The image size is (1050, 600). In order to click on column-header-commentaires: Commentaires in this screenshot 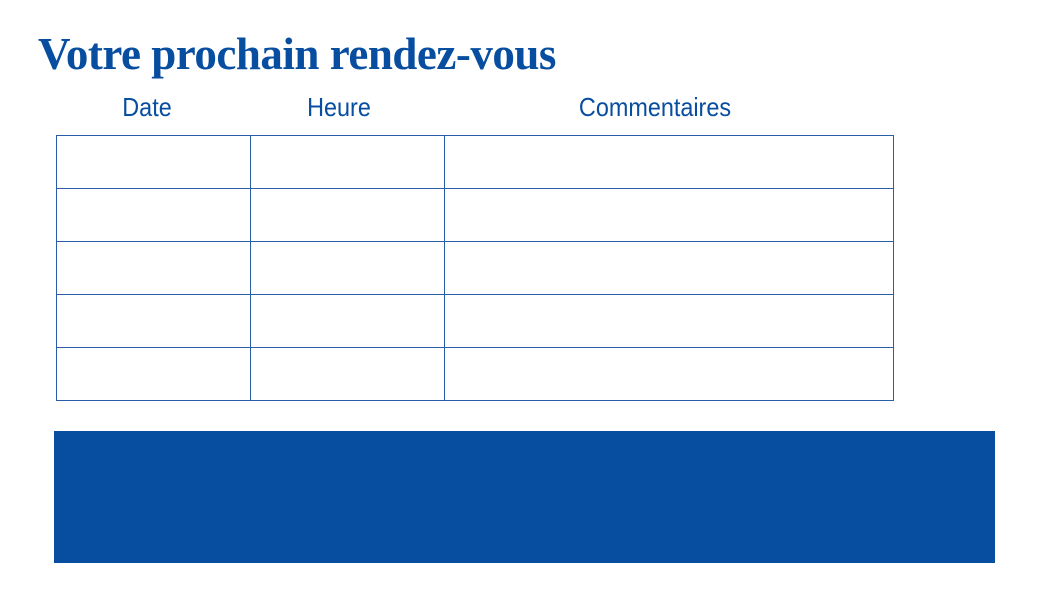, I will do `click(655, 107)`.